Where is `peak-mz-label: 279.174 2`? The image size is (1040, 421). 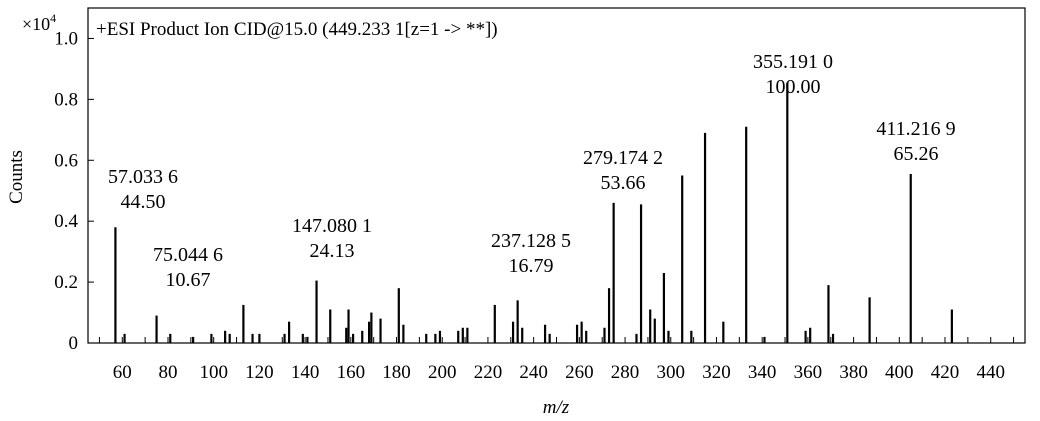 peak-mz-label: 279.174 2 is located at coordinates (623, 158).